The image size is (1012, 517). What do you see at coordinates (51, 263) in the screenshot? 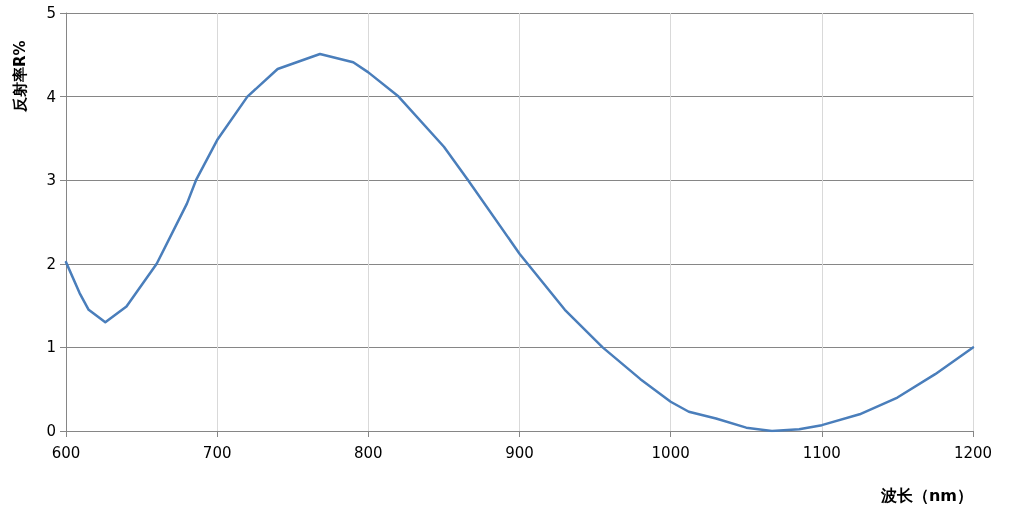
I see `y-tick-label: 2` at bounding box center [51, 263].